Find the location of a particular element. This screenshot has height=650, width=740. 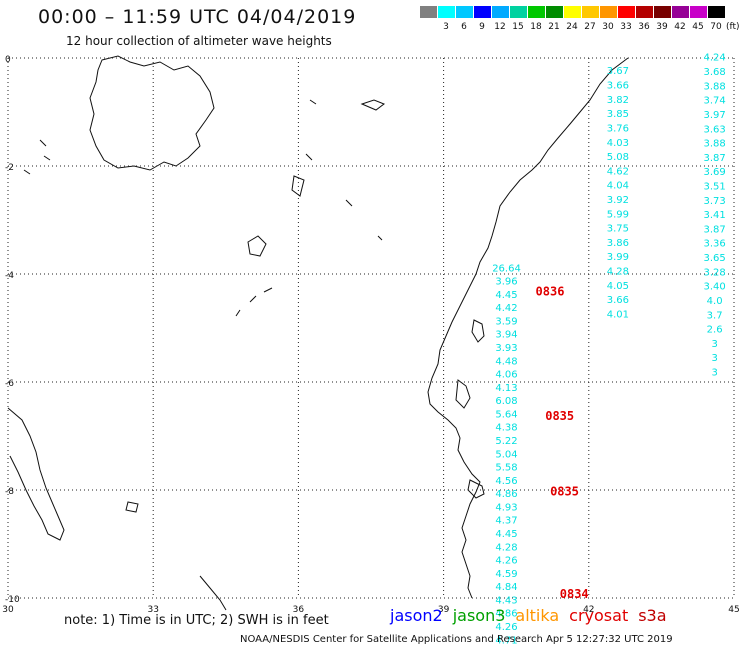

color-scale-label: 24 is located at coordinates (572, 27).